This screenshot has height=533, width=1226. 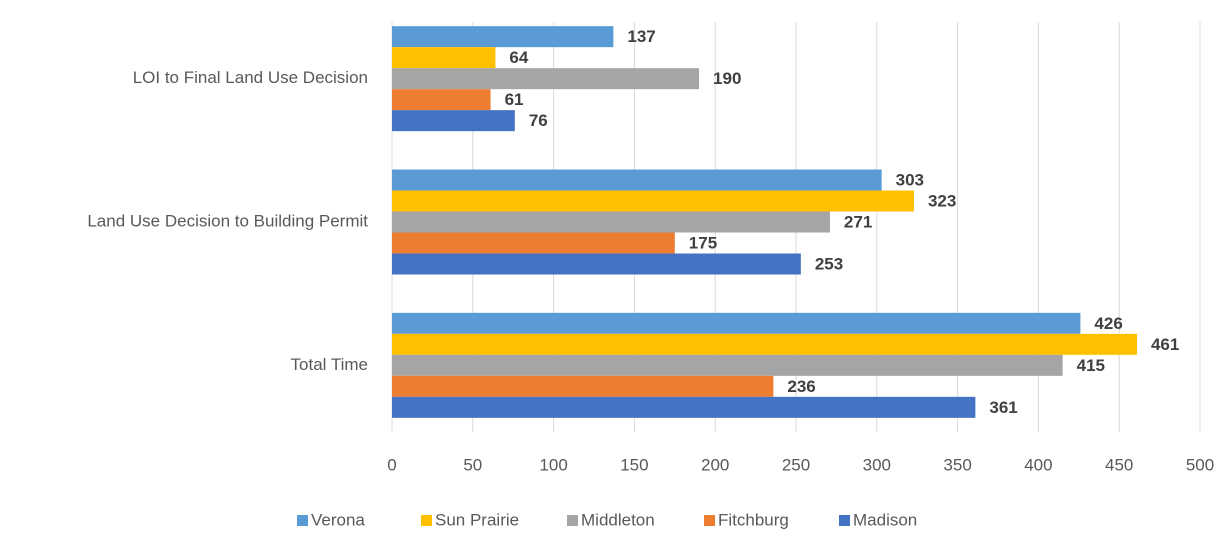 I want to click on x-tick-label: 100, so click(x=553, y=464).